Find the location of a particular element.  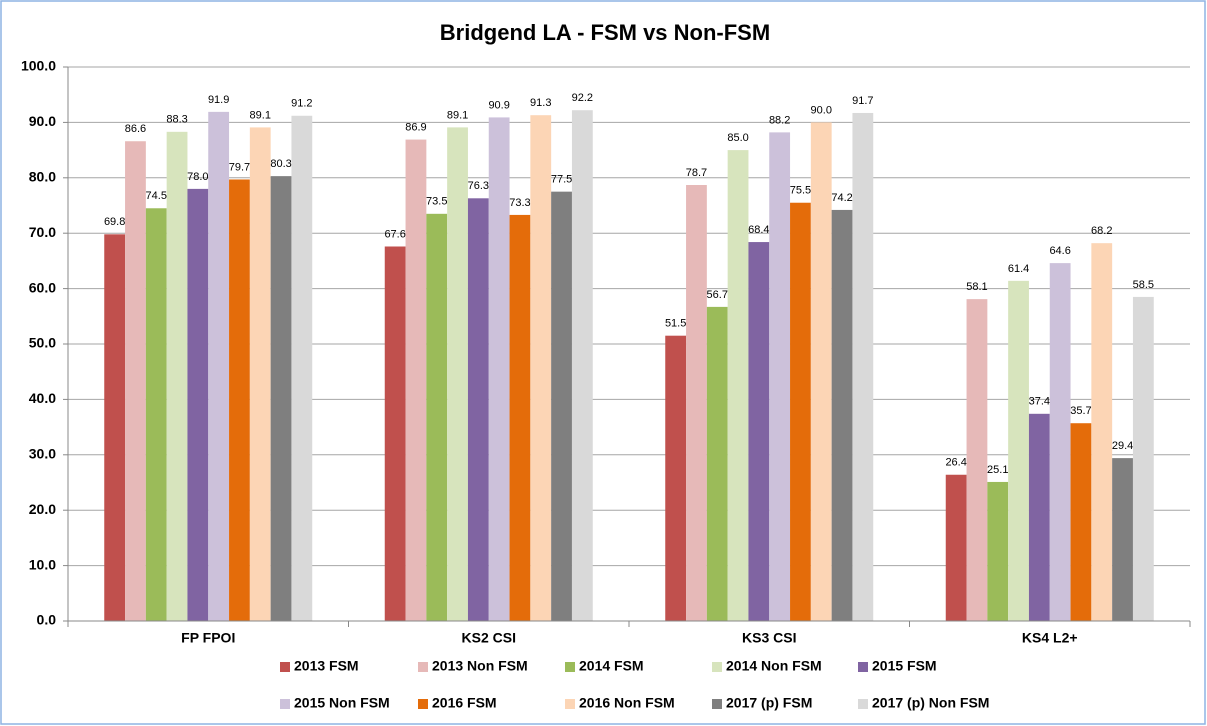

data-label: 76.3 is located at coordinates (478, 186).